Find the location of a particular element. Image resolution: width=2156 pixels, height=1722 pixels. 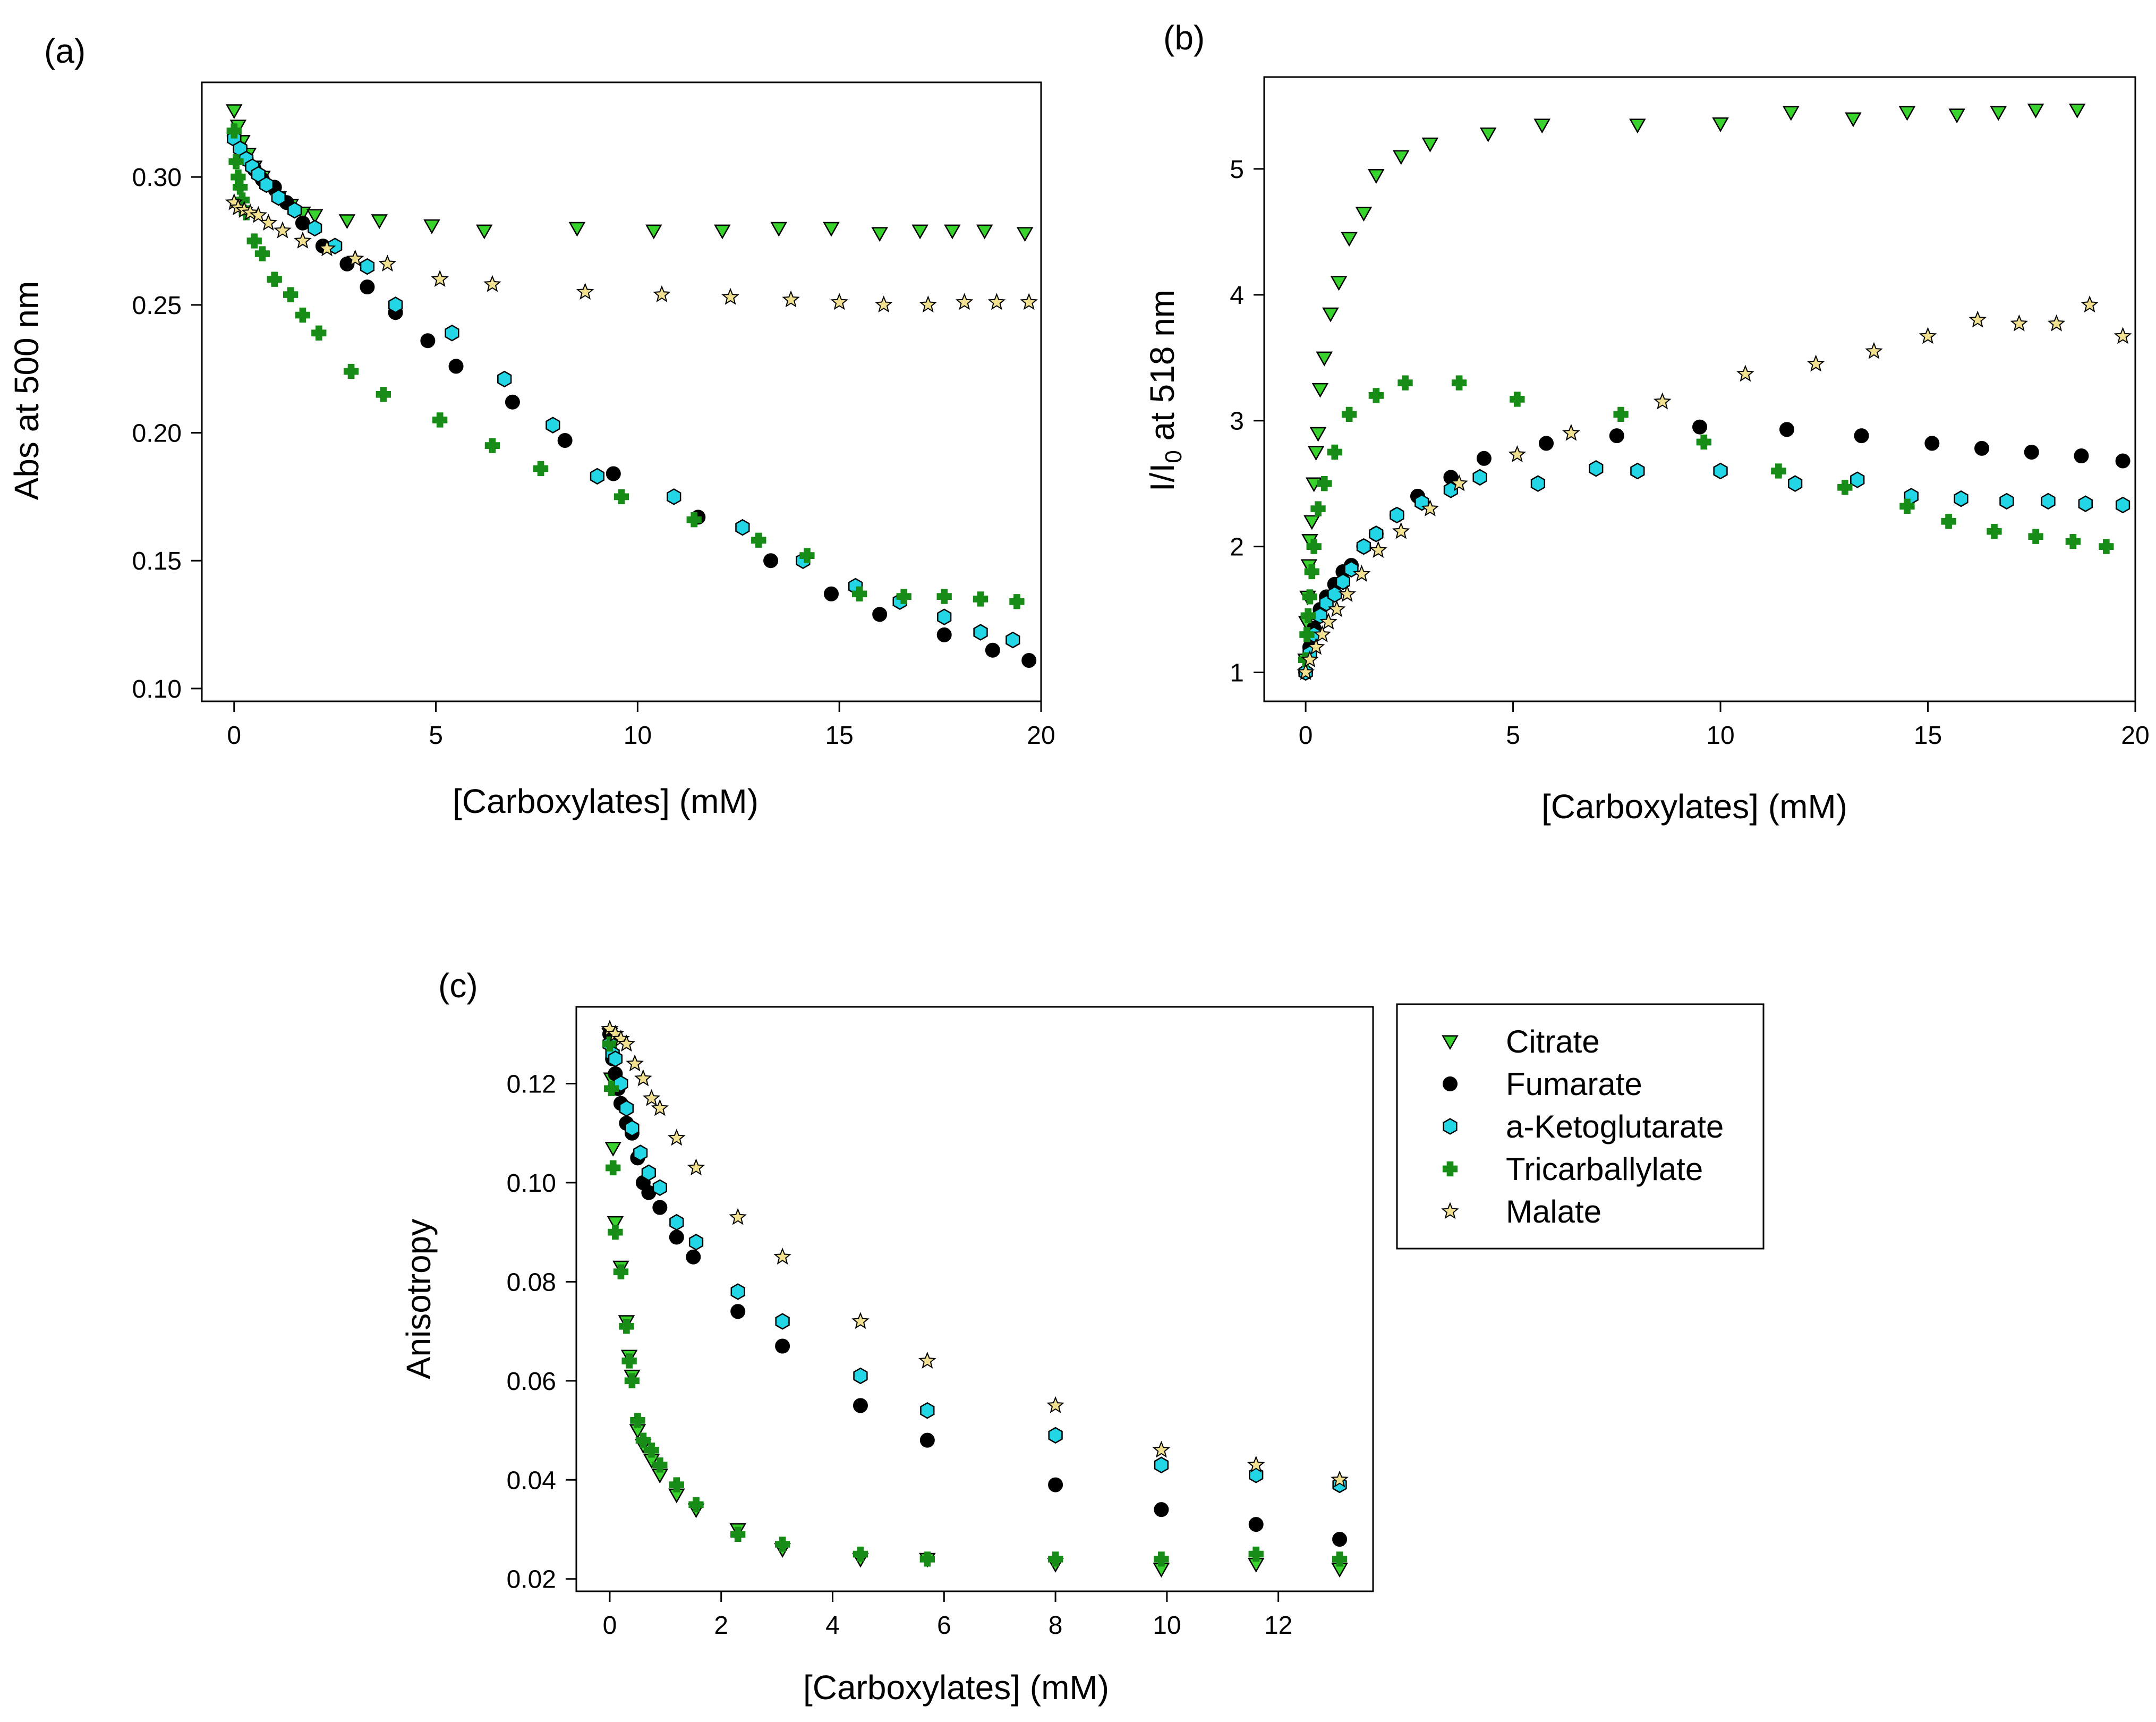

legend-label: Citrate is located at coordinates (1553, 1041).